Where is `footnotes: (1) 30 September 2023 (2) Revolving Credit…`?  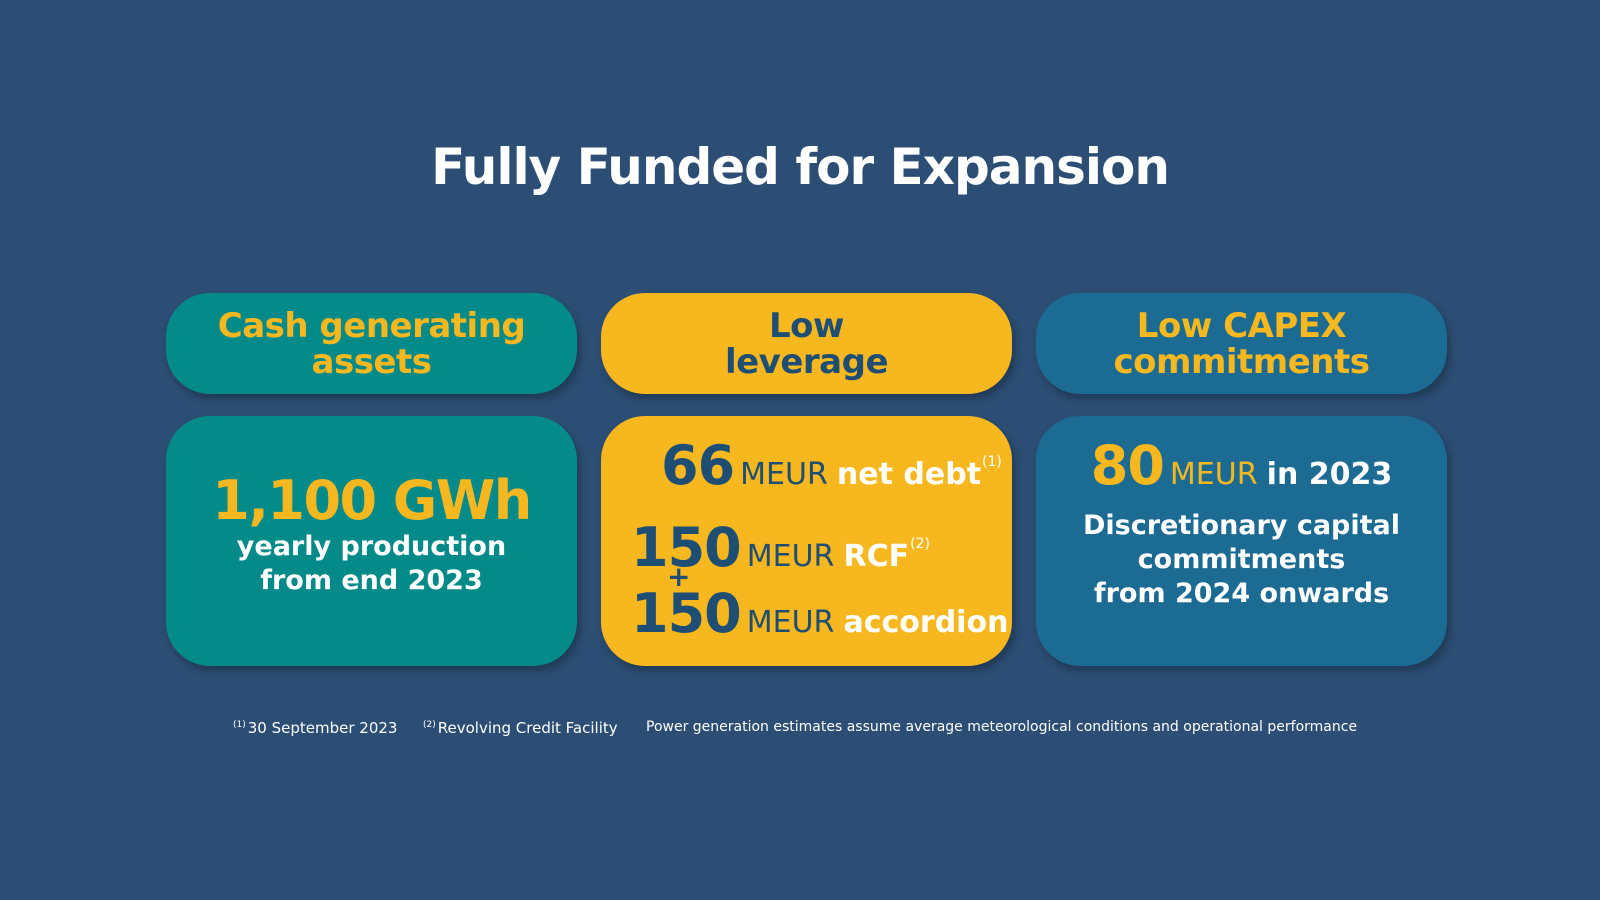 footnotes: (1) 30 September 2023 (2) Revolving Credit… is located at coordinates (800, 729).